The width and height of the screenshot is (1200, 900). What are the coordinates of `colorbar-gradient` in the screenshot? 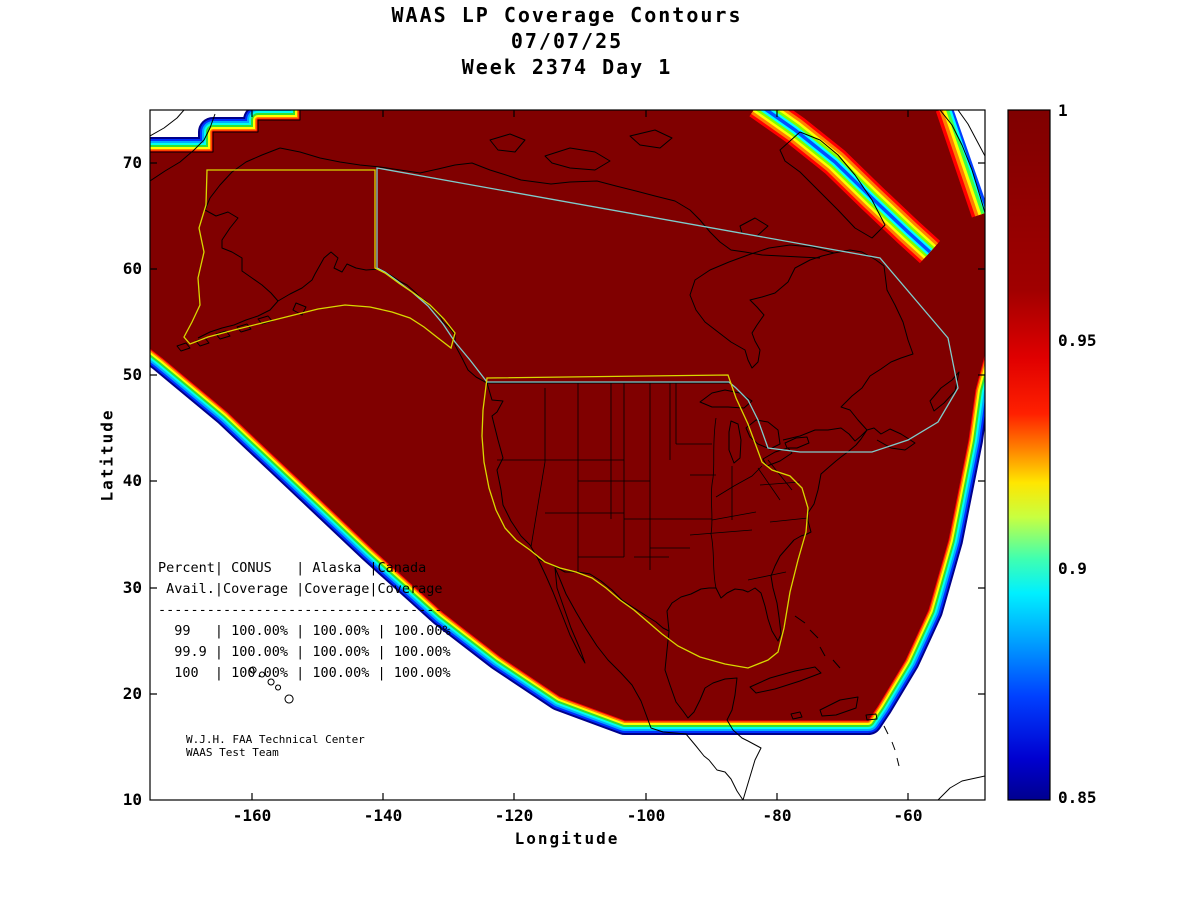 It's located at (1029, 455).